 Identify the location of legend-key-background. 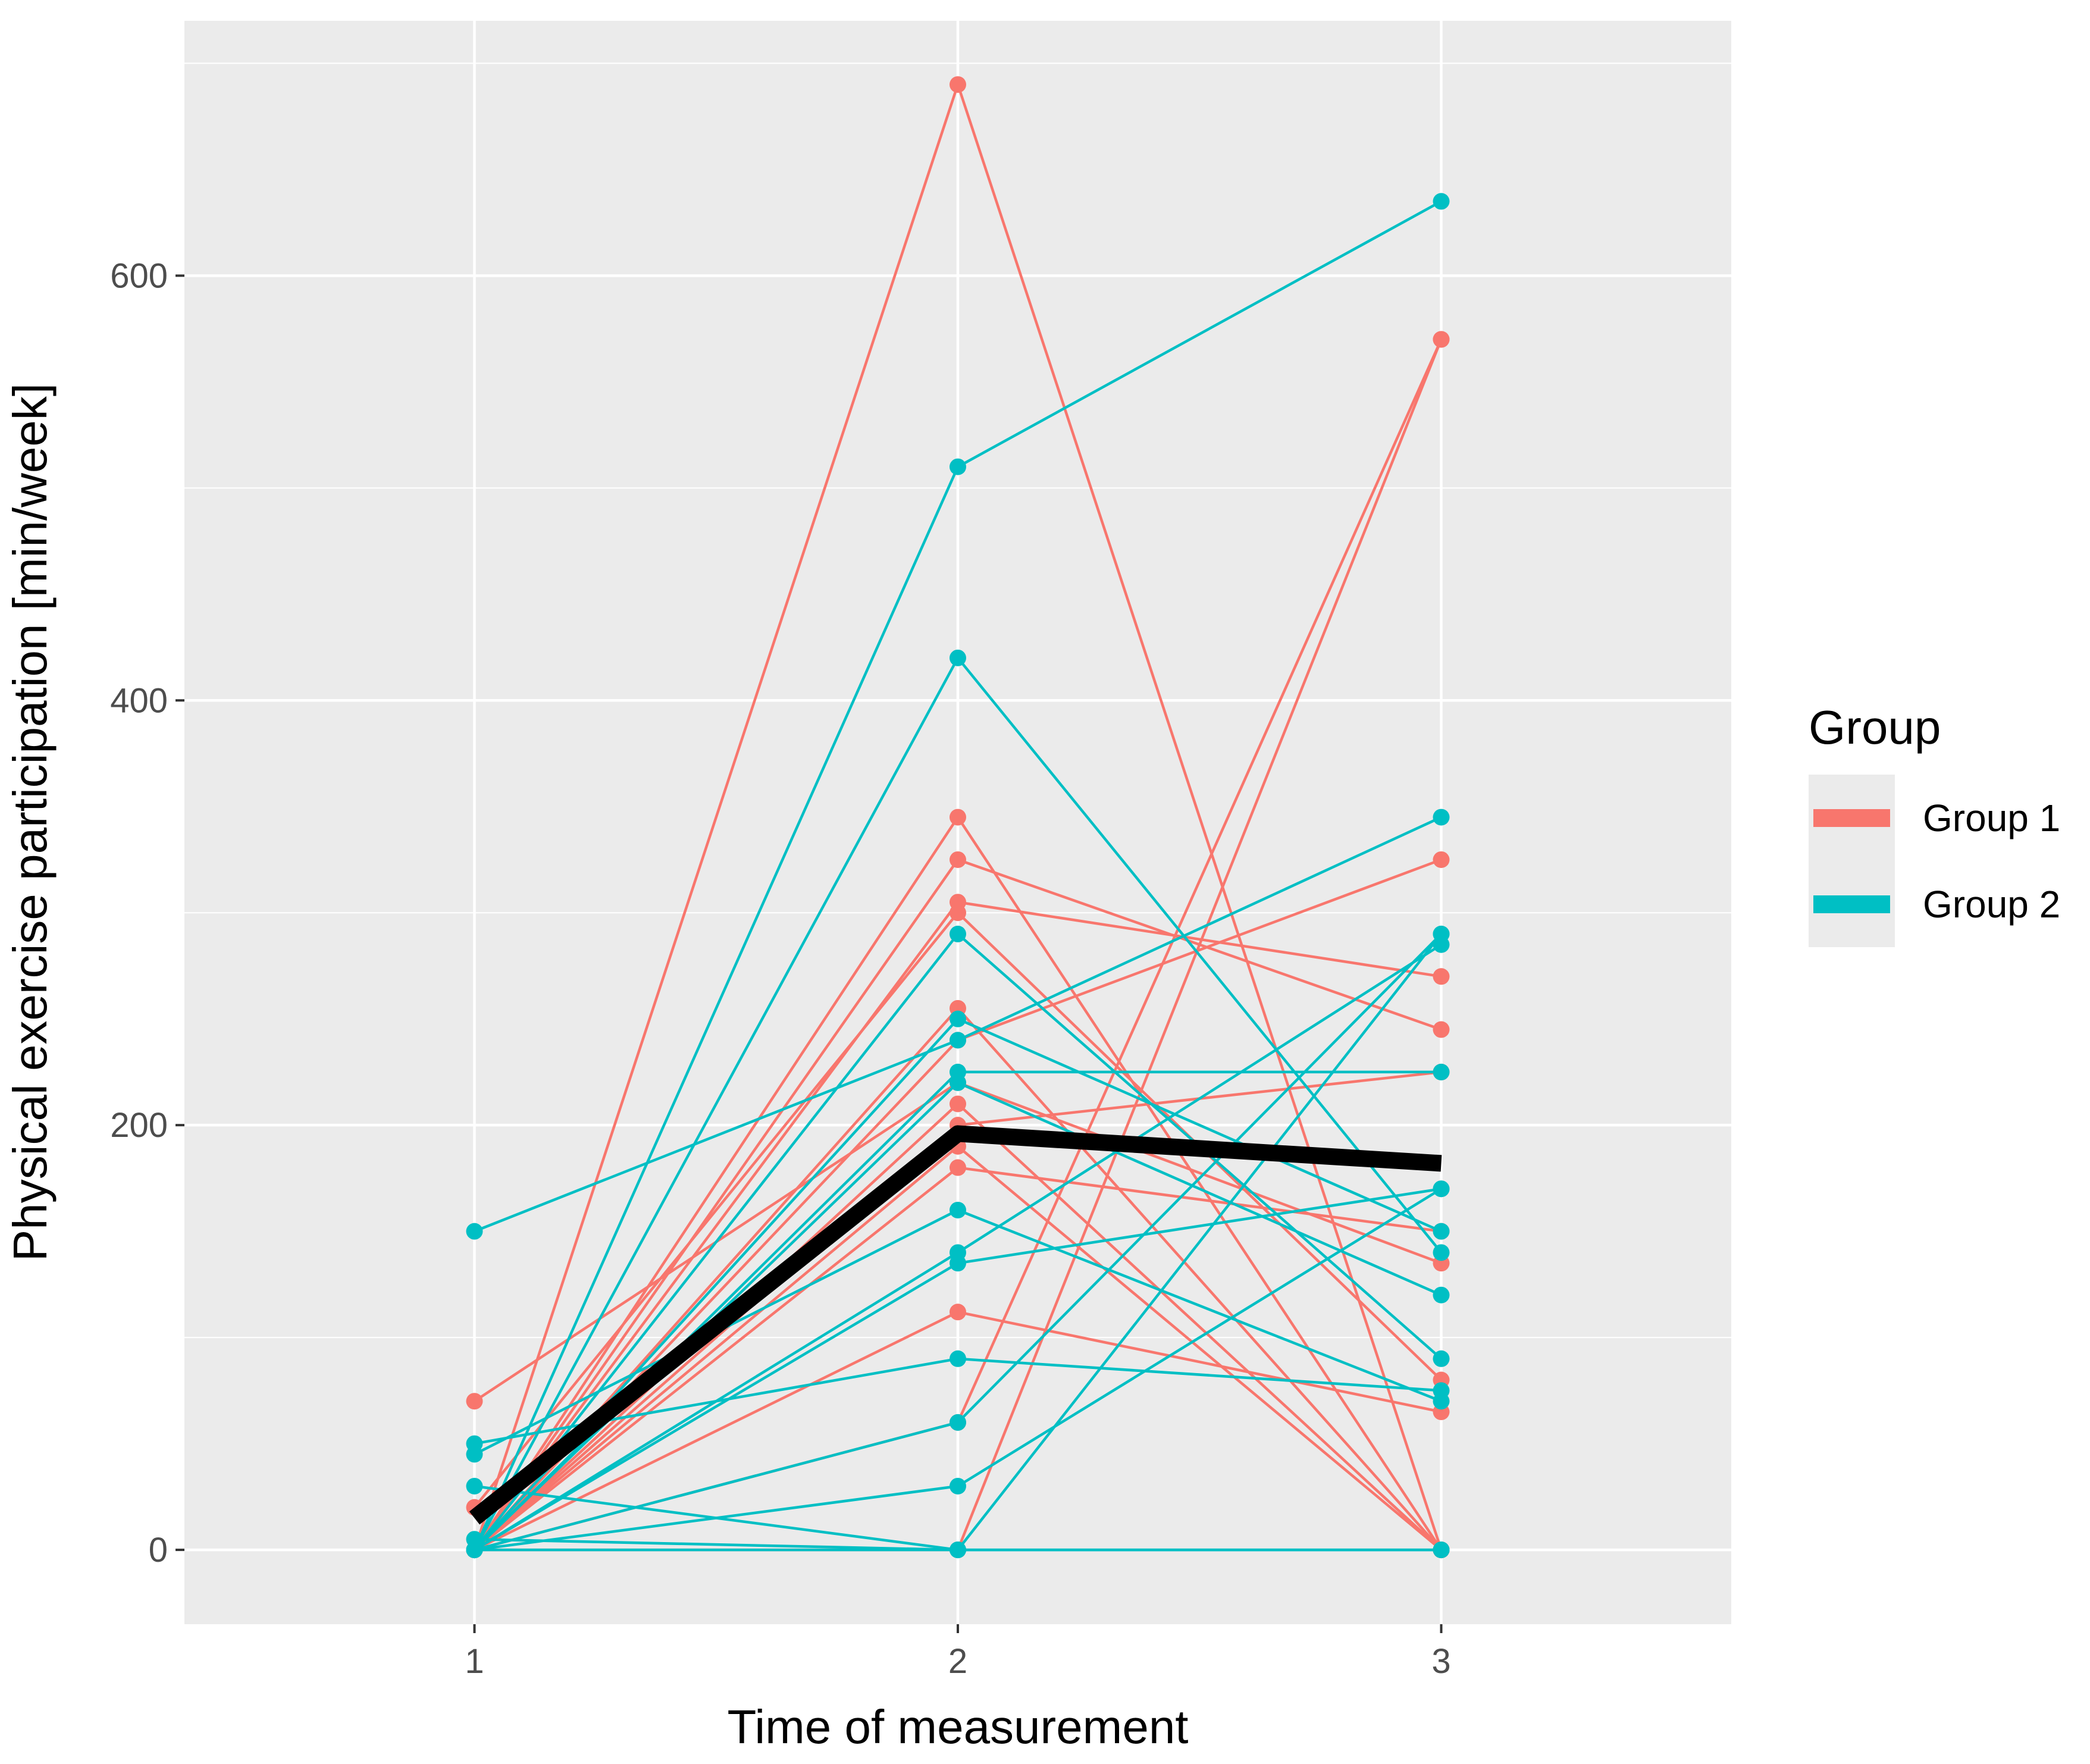
(1852, 861).